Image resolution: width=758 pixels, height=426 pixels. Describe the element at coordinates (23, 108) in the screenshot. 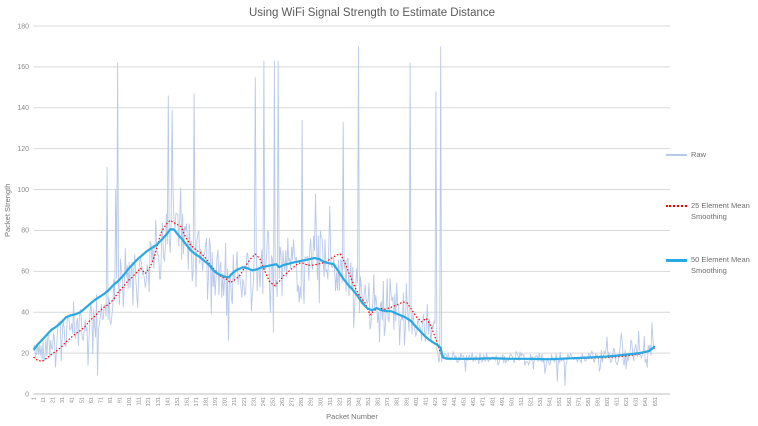

I see `y-tick-label: 140` at that location.